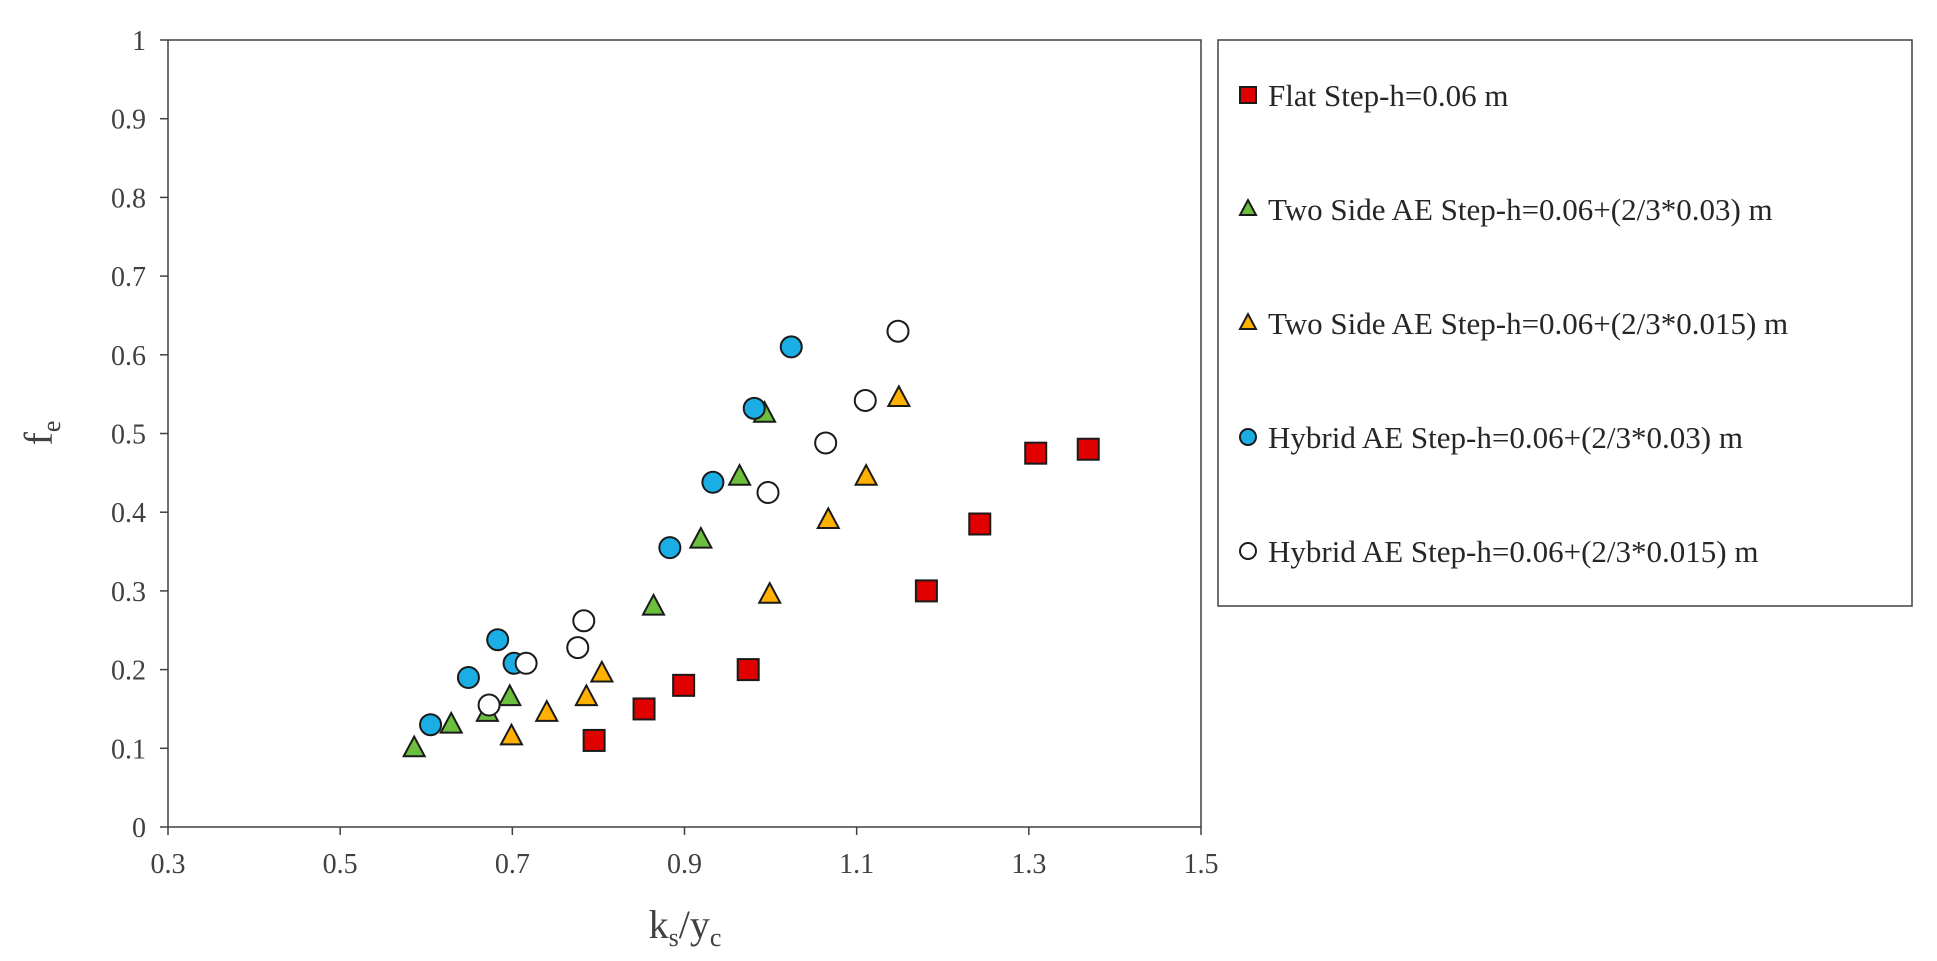 The height and width of the screenshot is (961, 1937). I want to click on x-axis: 0.3 0.5 0.7 0.9 1.1 1.3 1.5, so click(685, 853).